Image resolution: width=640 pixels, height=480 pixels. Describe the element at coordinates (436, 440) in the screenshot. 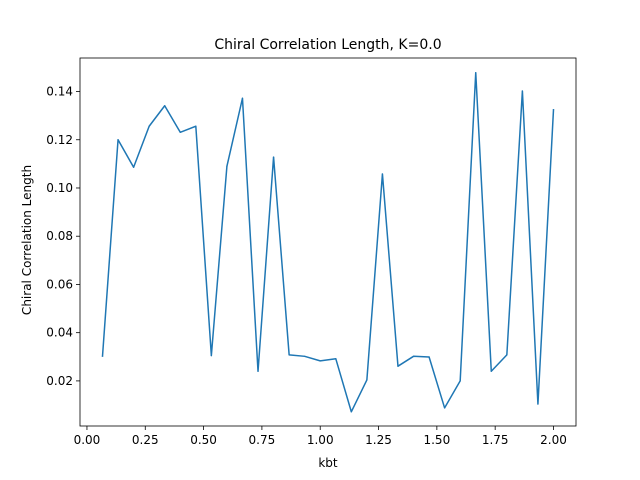

I see `x-tick-label: 1.50` at that location.